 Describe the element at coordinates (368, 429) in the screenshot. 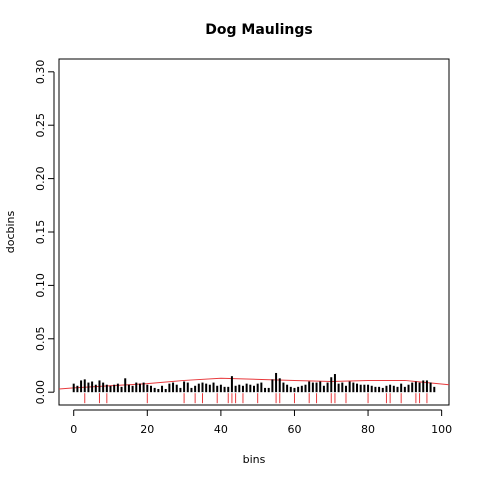

I see `x-tick-label: 80` at that location.